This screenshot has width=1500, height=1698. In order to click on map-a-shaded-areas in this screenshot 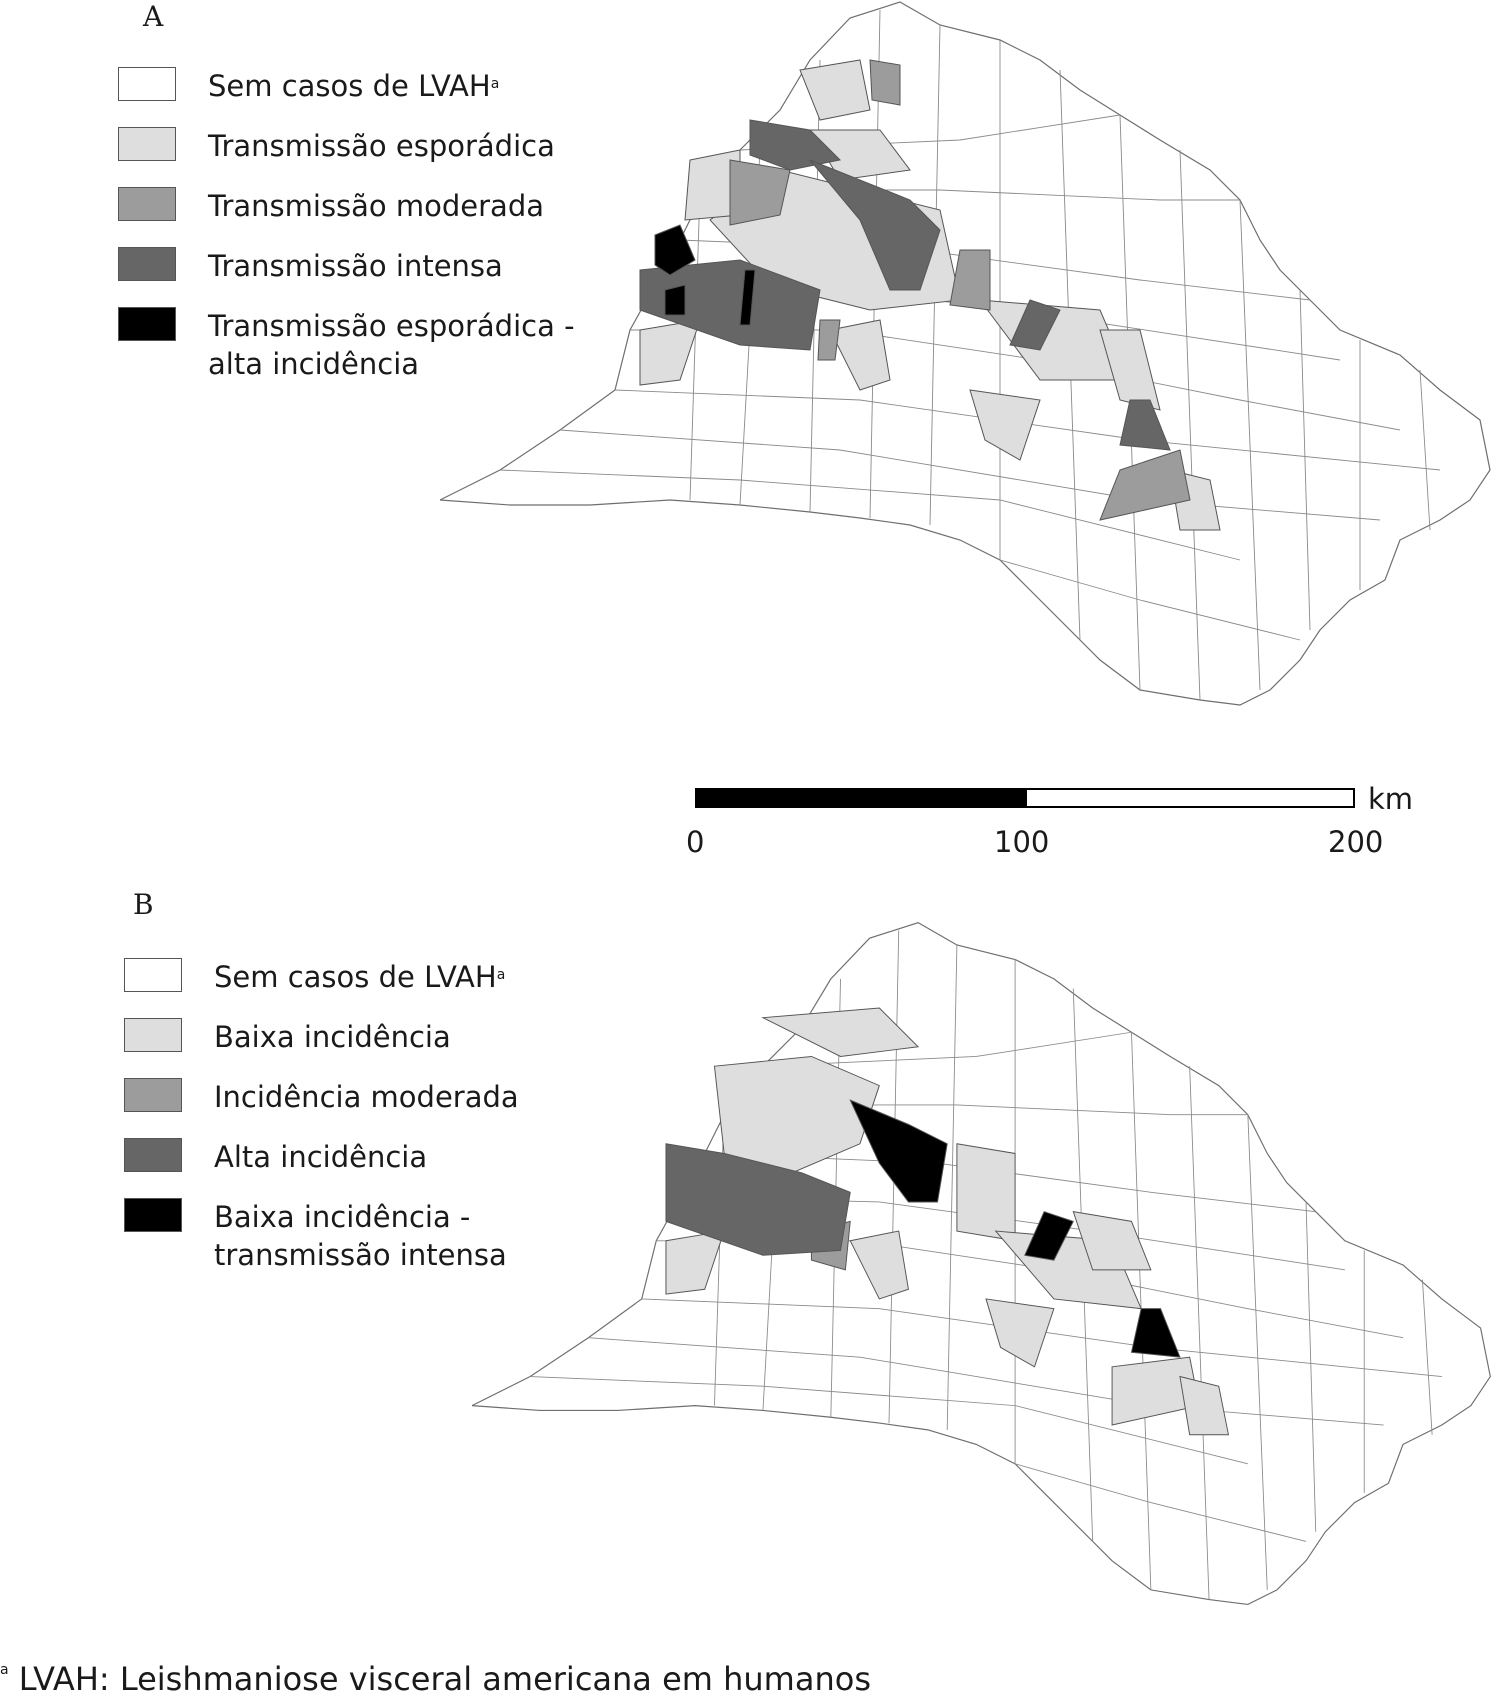, I will do `click(930, 295)`.